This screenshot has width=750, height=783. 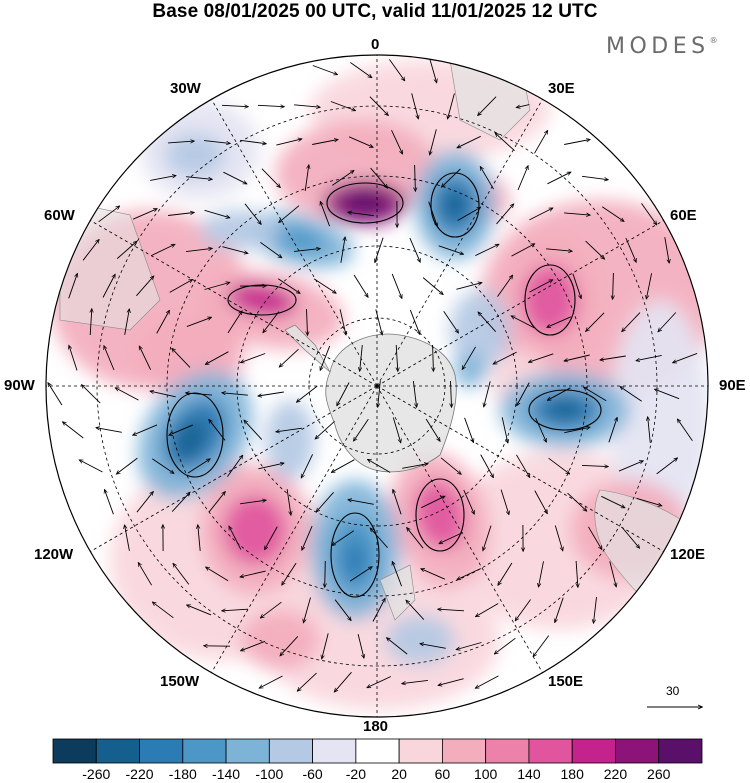 What do you see at coordinates (226, 774) in the screenshot?
I see `colorbar-tick-label: -140` at bounding box center [226, 774].